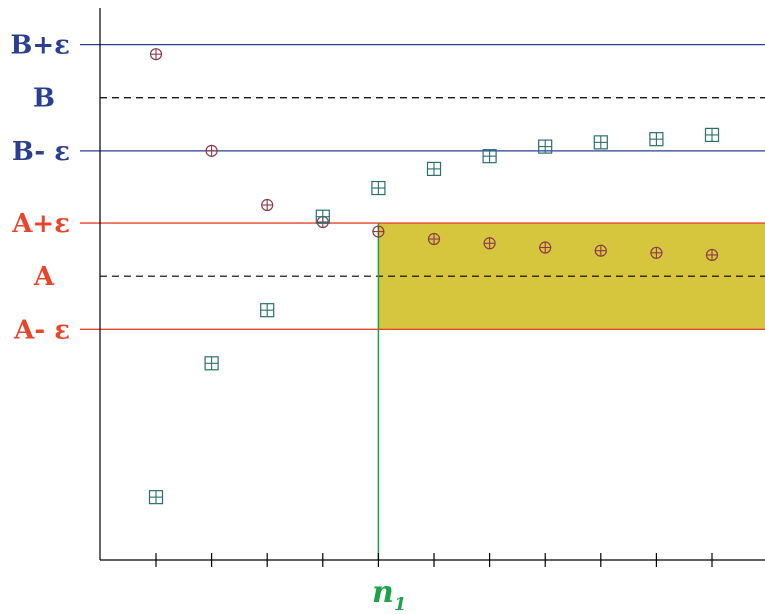  I want to click on label-b-plus-epsilon: B+ε, so click(40, 46).